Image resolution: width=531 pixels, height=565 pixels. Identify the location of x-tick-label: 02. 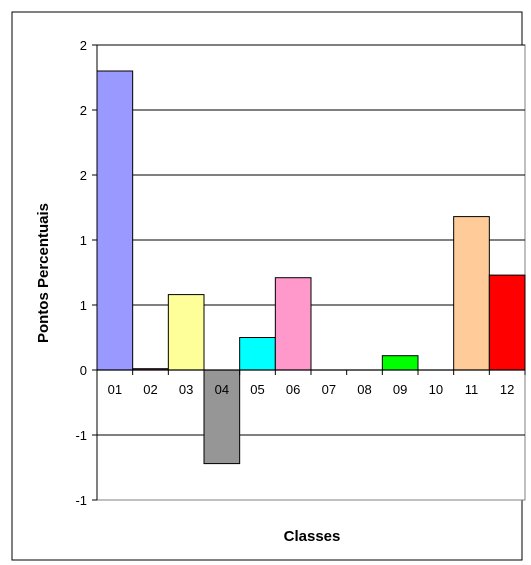
(150, 389).